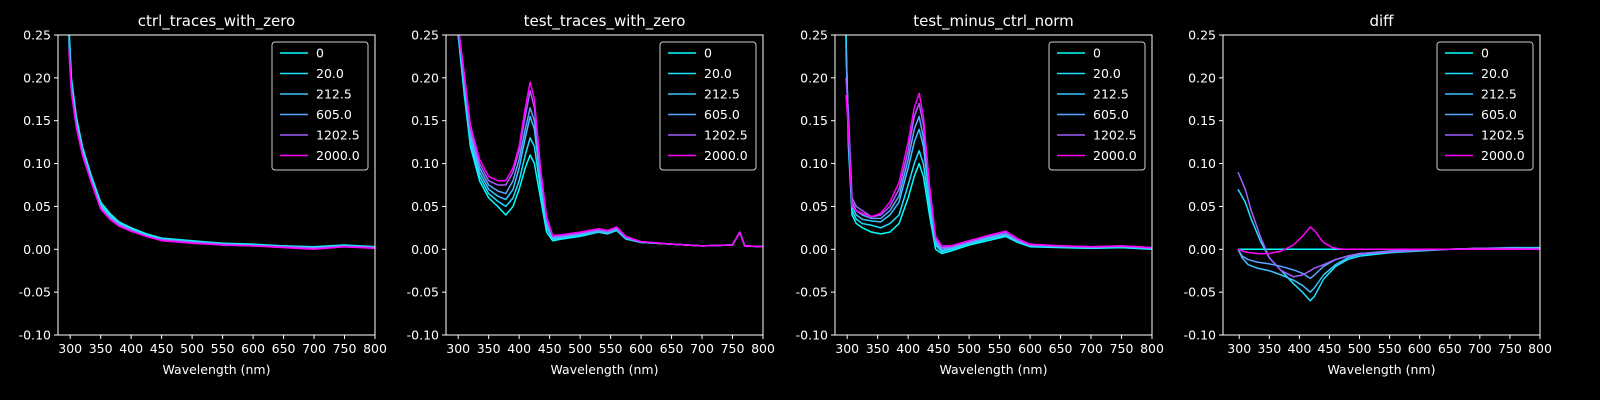 Image resolution: width=1600 pixels, height=400 pixels. Describe the element at coordinates (550, 348) in the screenshot. I see `x-tick-label: 450` at that location.